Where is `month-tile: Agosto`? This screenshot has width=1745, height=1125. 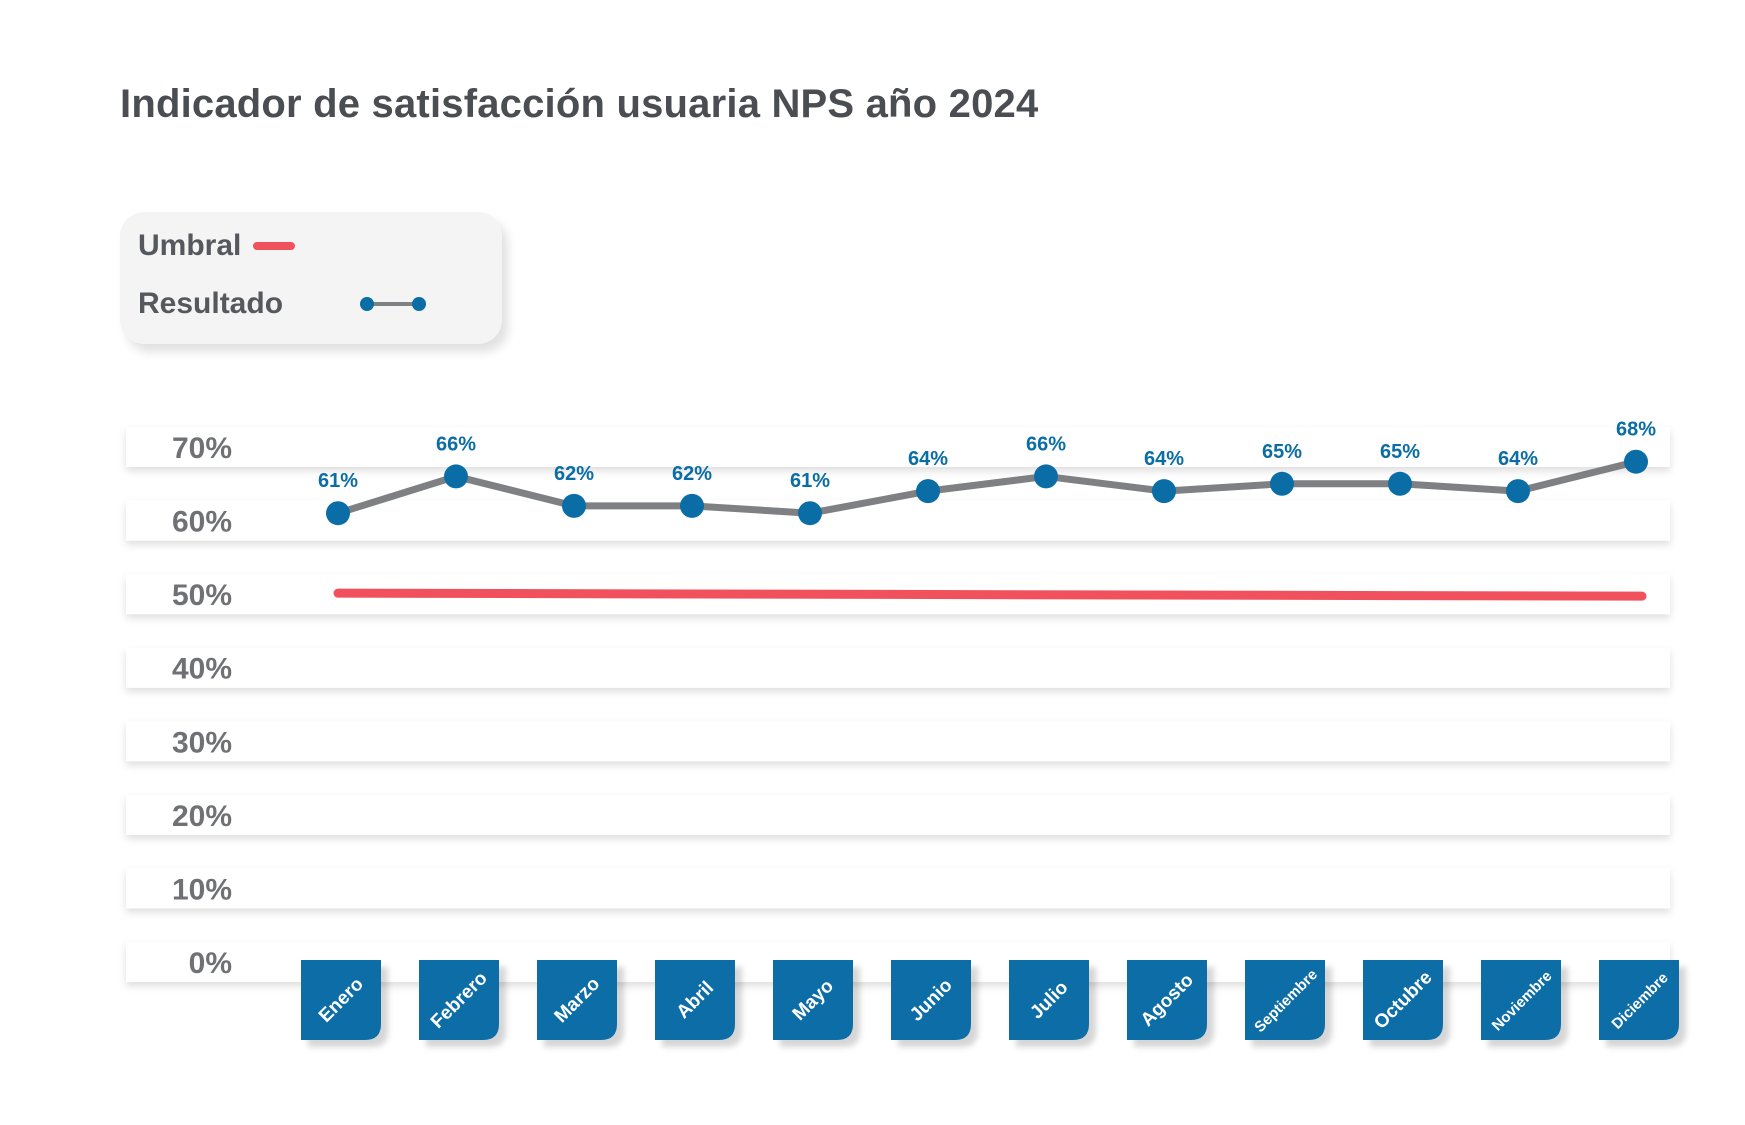
month-tile: Agosto is located at coordinates (1167, 1000).